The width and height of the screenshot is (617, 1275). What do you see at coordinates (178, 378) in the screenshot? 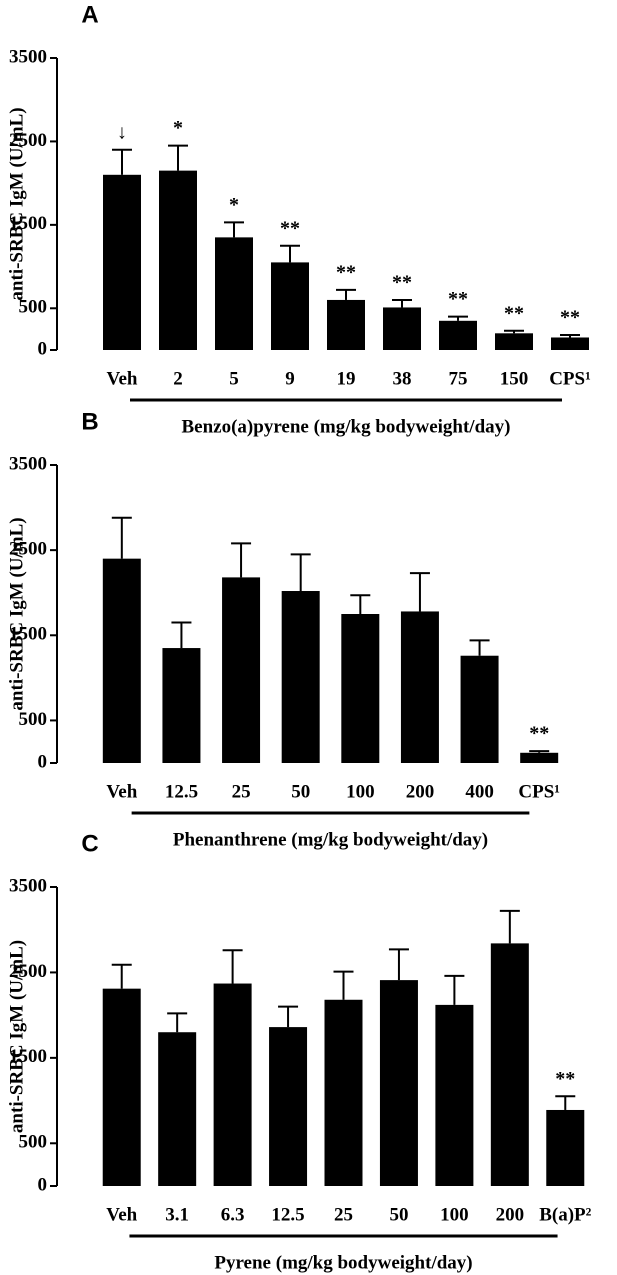
I see `x-tick-label: 2` at bounding box center [178, 378].